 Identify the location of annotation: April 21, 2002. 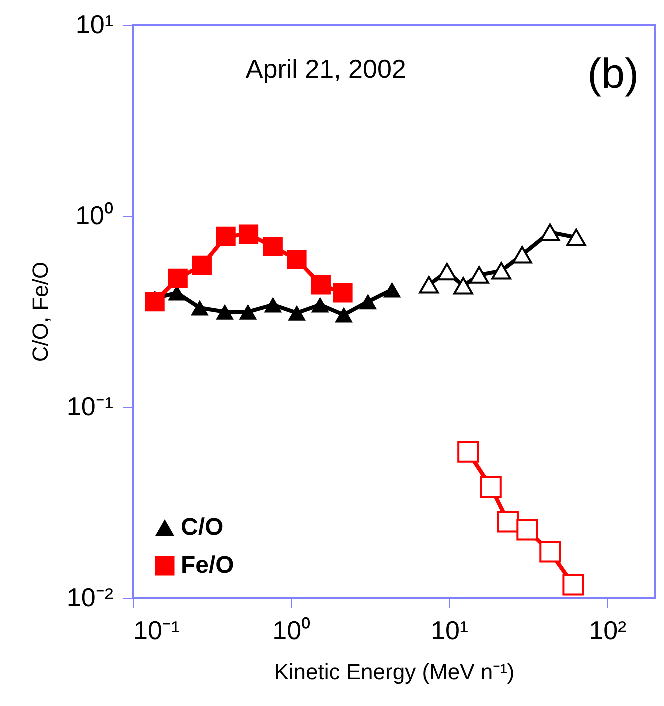
(326, 69).